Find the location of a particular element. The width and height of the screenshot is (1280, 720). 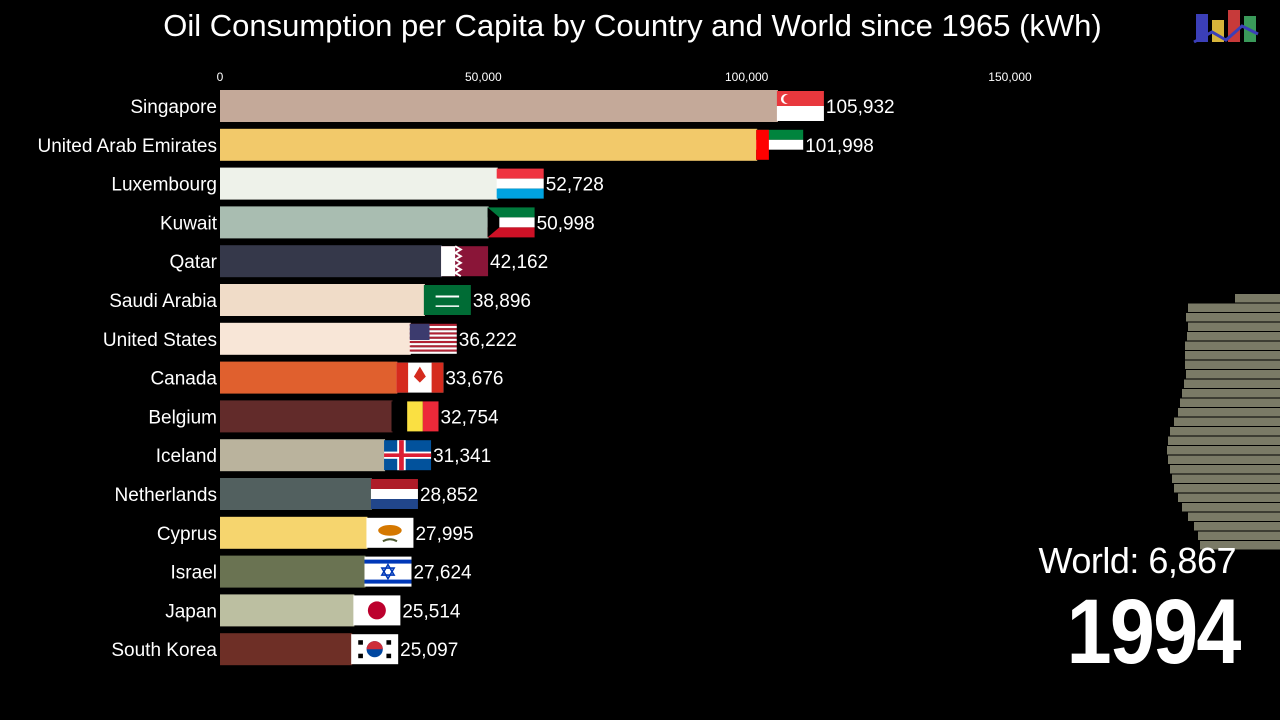

value-label: 25,097 is located at coordinates (429, 650).